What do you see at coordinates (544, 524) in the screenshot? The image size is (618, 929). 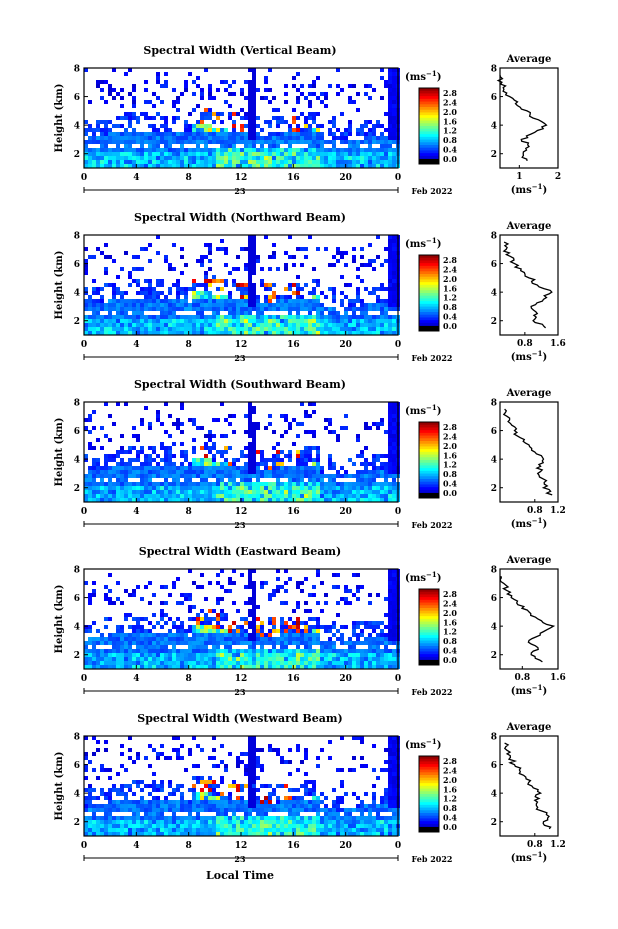 I see `average-x-label-close: )` at bounding box center [544, 524].